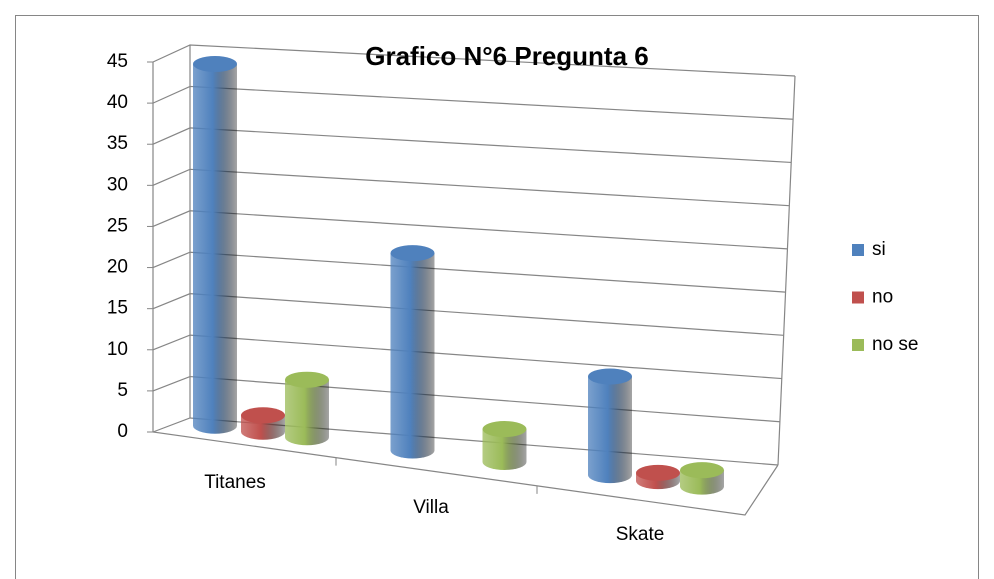 This screenshot has width=994, height=579. I want to click on x-tick-label: Skate, so click(640, 534).